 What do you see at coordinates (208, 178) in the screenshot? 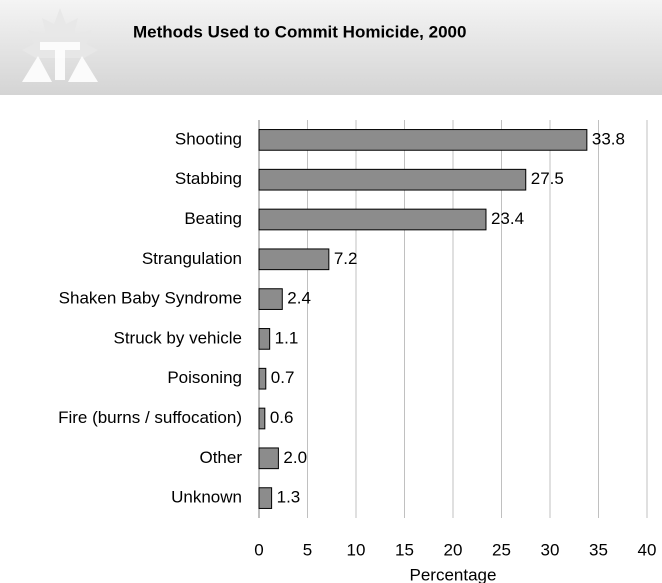
I see `y-tick-label: Stabbing` at bounding box center [208, 178].